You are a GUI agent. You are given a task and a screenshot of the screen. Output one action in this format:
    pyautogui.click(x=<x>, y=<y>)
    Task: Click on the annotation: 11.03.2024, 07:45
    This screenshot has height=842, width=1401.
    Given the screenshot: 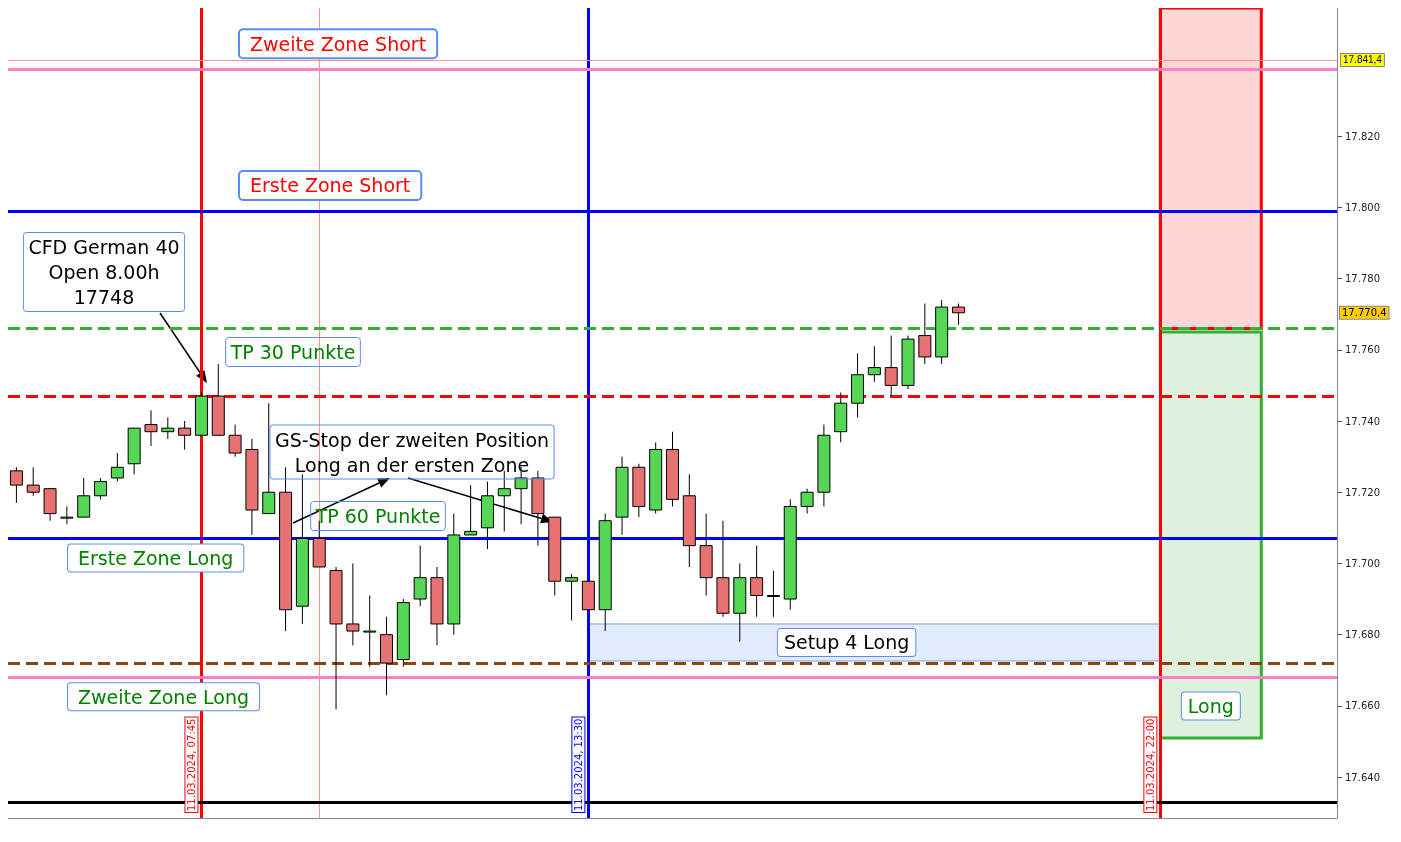 What is the action you would take?
    pyautogui.click(x=191, y=764)
    